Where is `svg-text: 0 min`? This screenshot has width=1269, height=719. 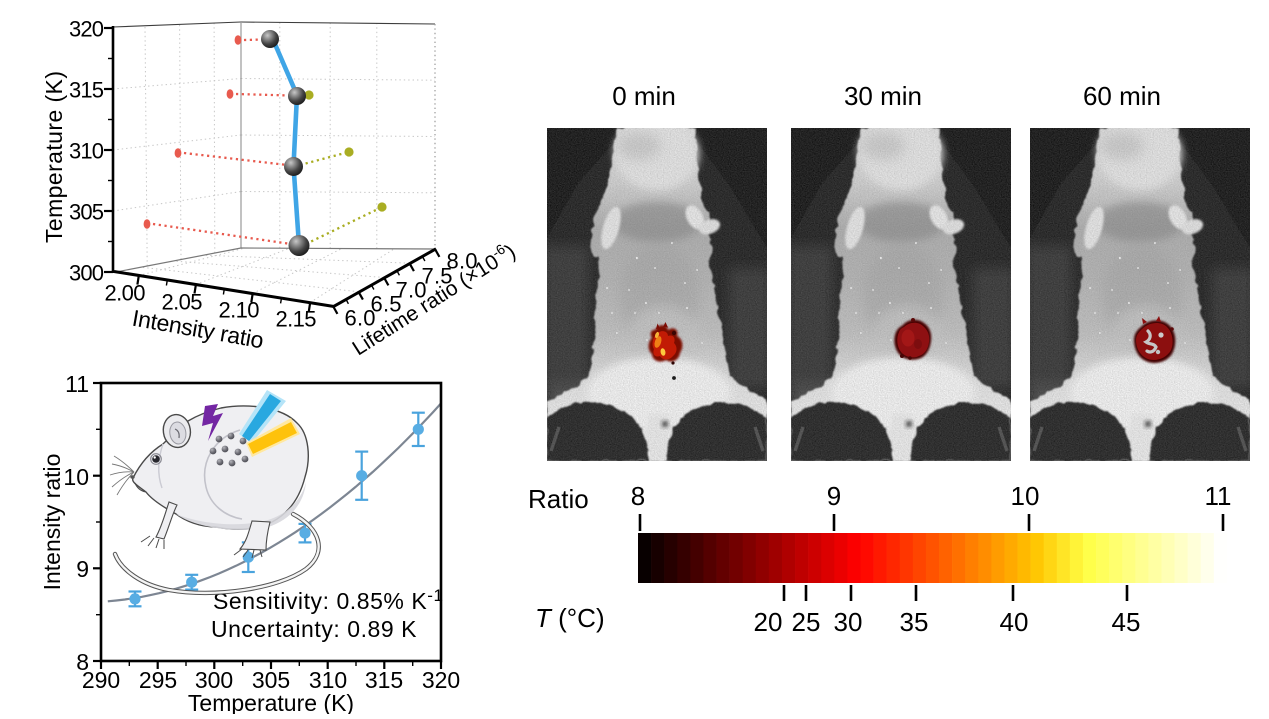 svg-text: 0 min is located at coordinates (644, 96).